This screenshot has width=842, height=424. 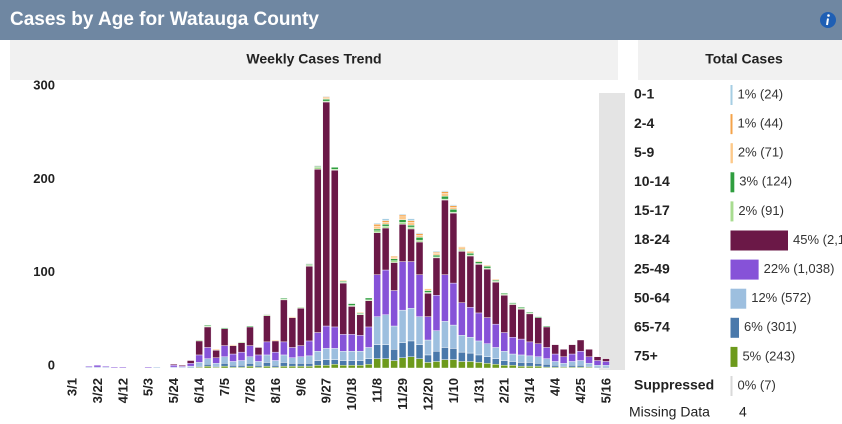 What do you see at coordinates (164, 19) in the screenshot?
I see `header-title: Cases by Age for Watauga County` at bounding box center [164, 19].